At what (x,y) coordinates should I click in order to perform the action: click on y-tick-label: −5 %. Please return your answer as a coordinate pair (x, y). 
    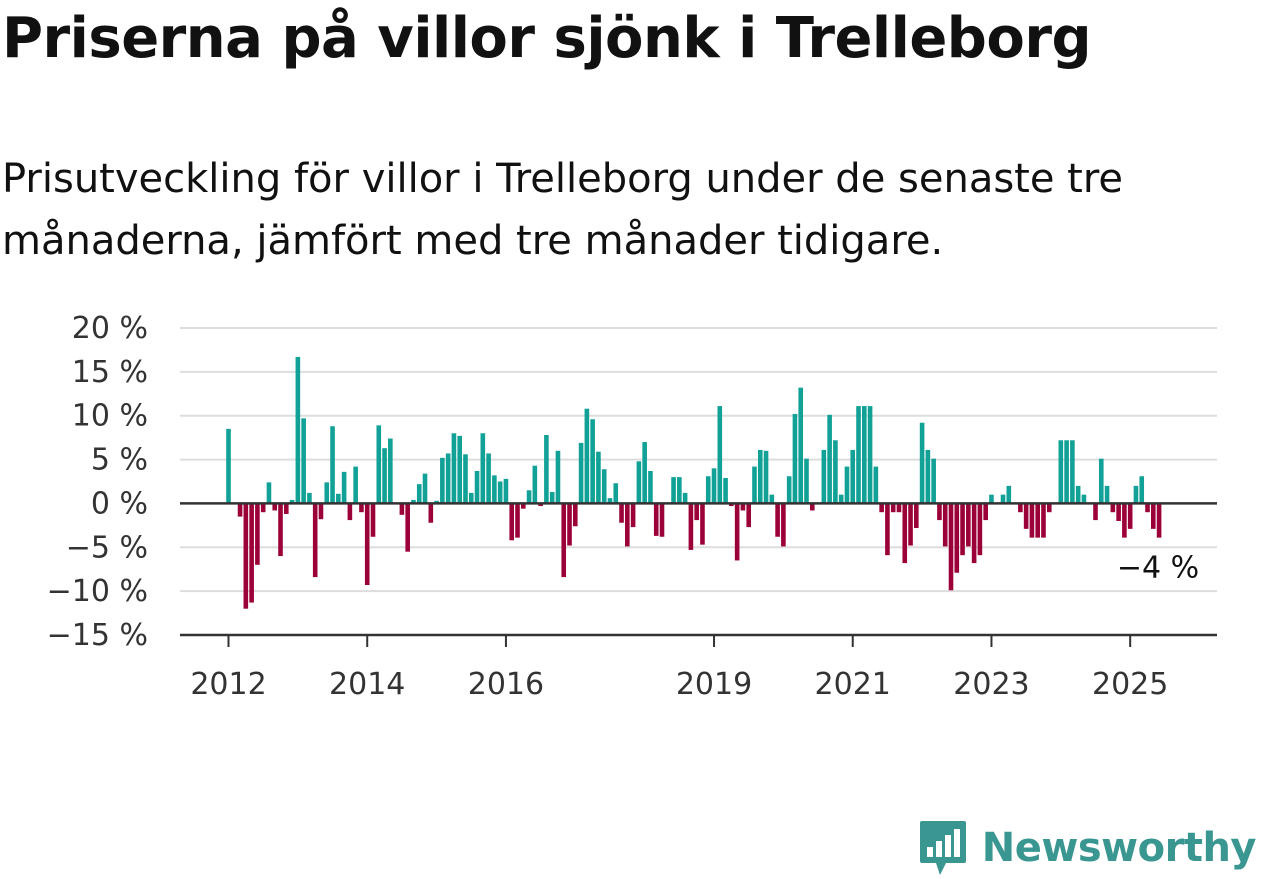
    Looking at the image, I should click on (107, 547).